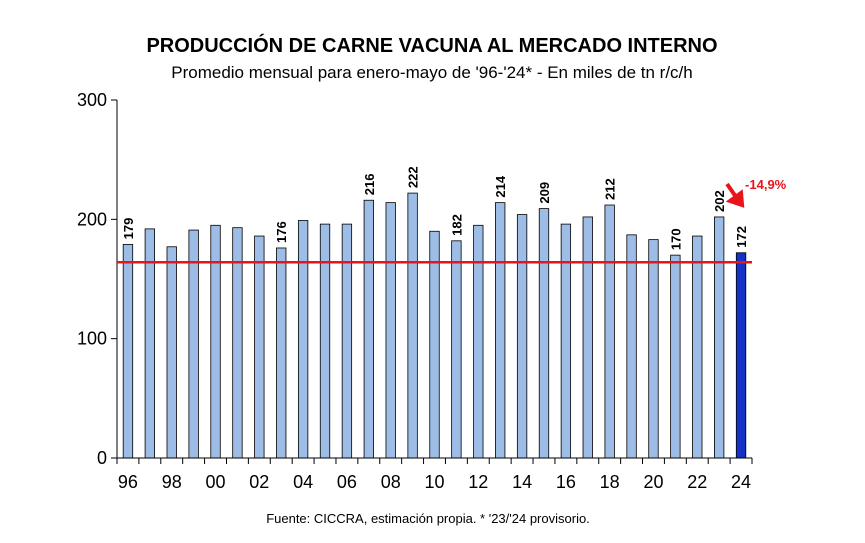  I want to click on x-tick-label: 24, so click(741, 482).